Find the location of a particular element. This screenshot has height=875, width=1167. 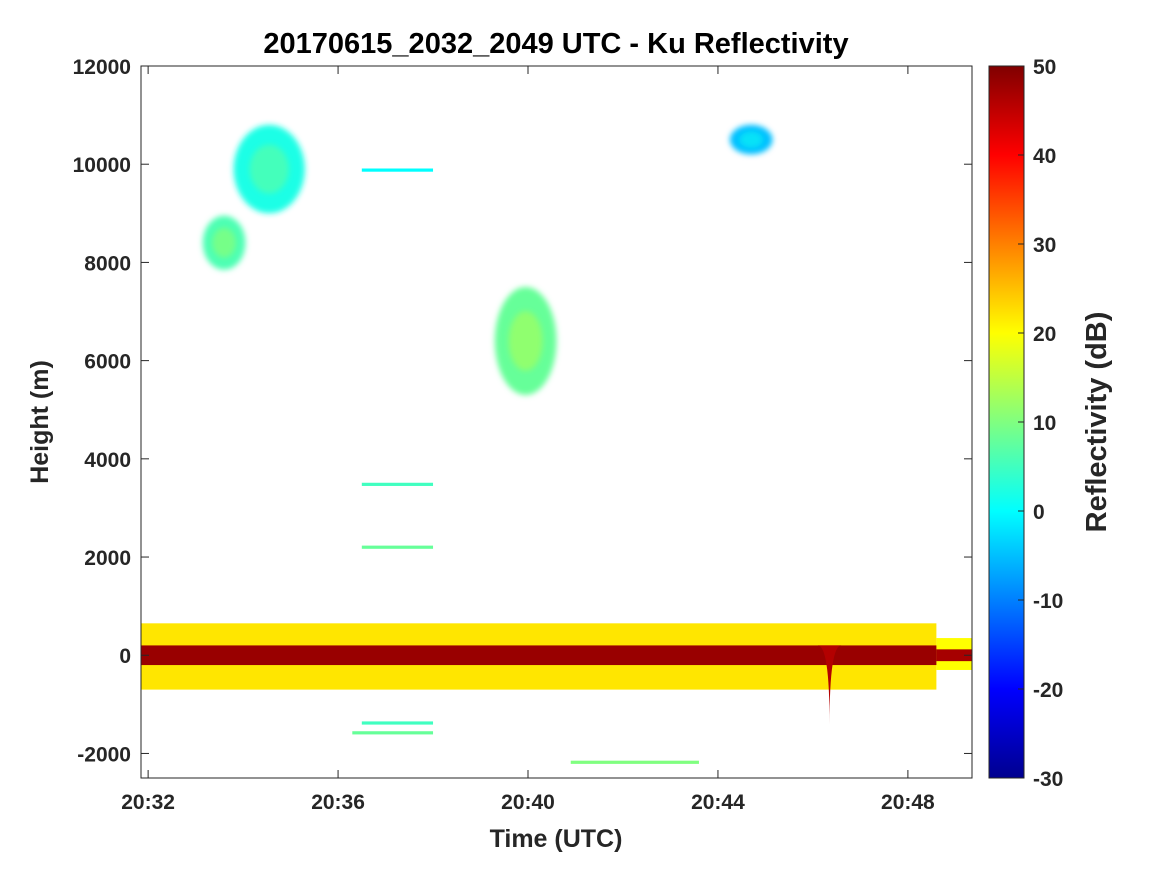

y-axis-label: Height (m) is located at coordinates (40, 422).